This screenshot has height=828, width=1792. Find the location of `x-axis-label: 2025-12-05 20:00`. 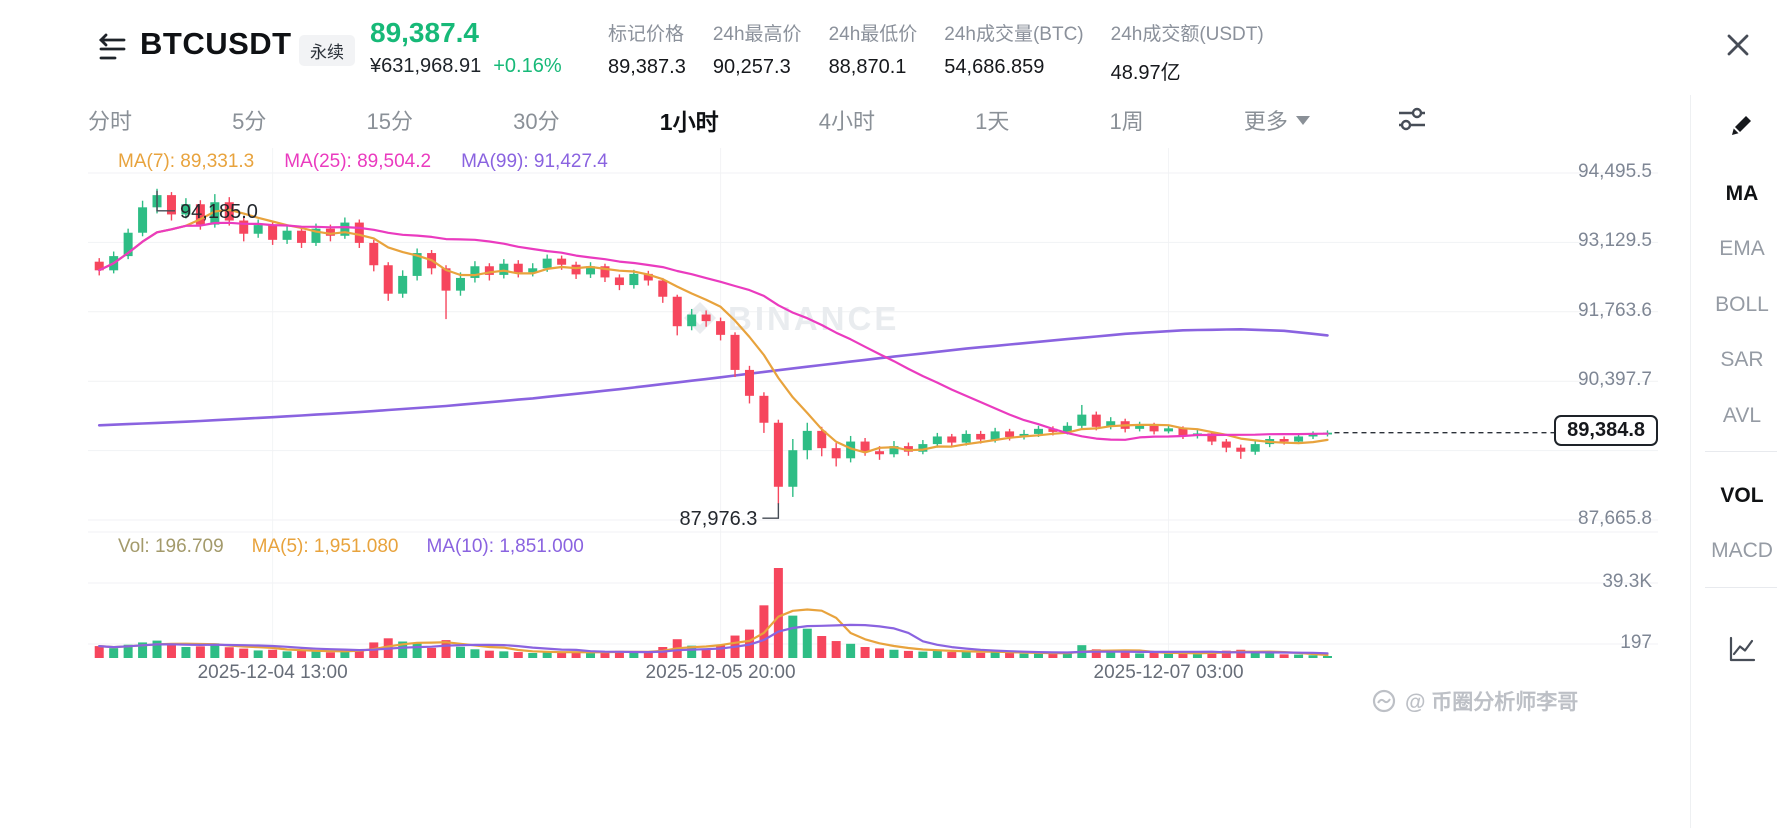

x-axis-label: 2025-12-05 20:00 is located at coordinates (720, 672).